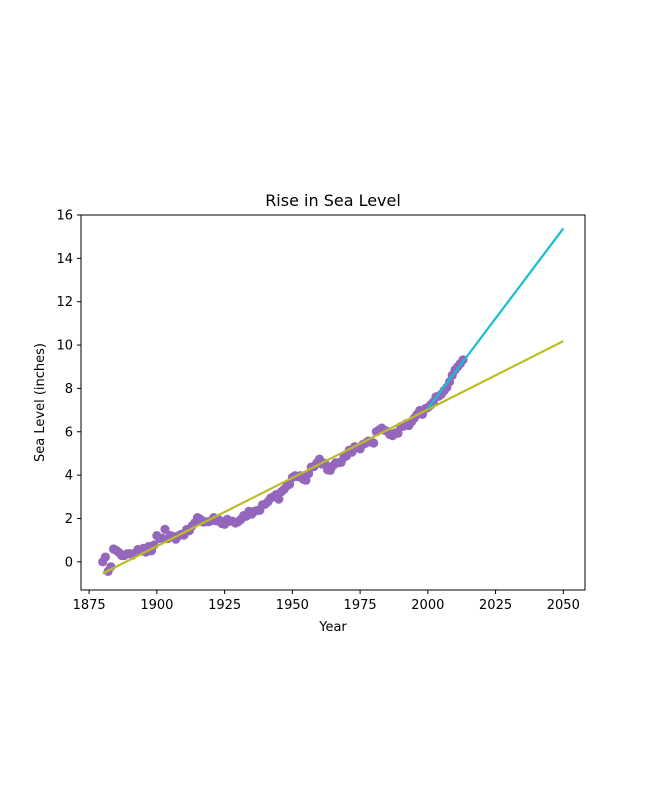  Describe the element at coordinates (69, 432) in the screenshot. I see `y-tick-label: 6` at that location.